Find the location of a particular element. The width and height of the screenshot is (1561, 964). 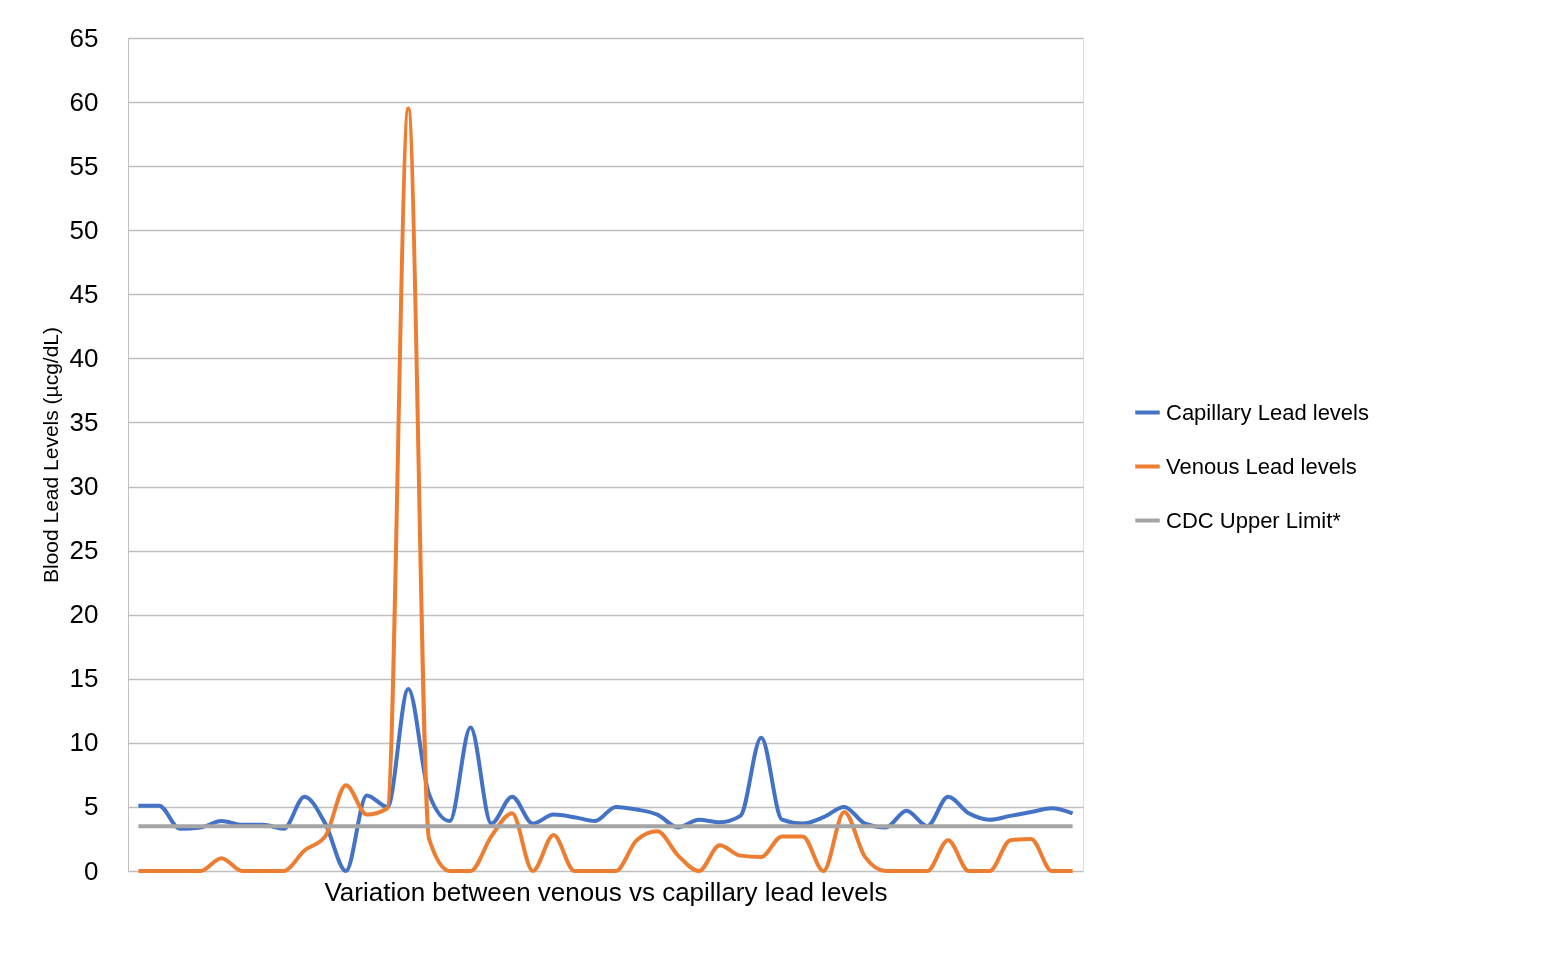

y-tick-label: 15 is located at coordinates (84, 678).